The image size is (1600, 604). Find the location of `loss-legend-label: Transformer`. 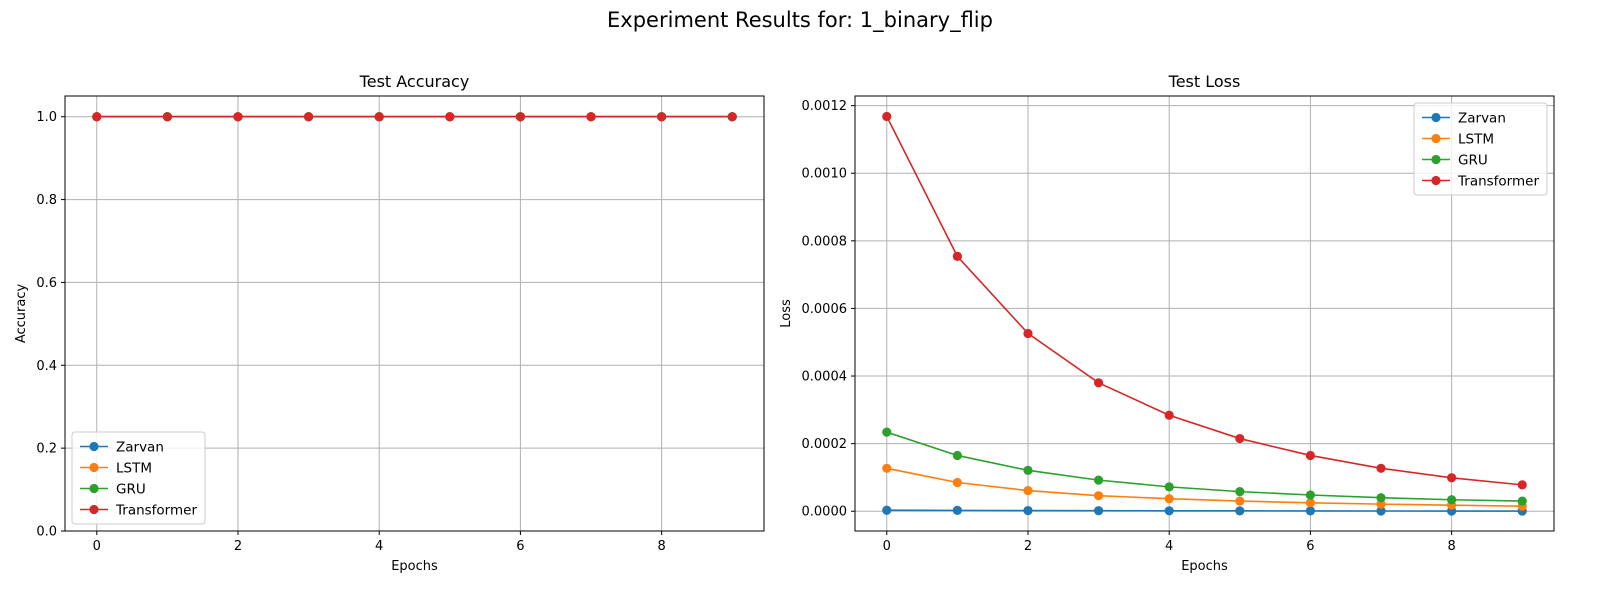

loss-legend-label: Transformer is located at coordinates (1498, 182).